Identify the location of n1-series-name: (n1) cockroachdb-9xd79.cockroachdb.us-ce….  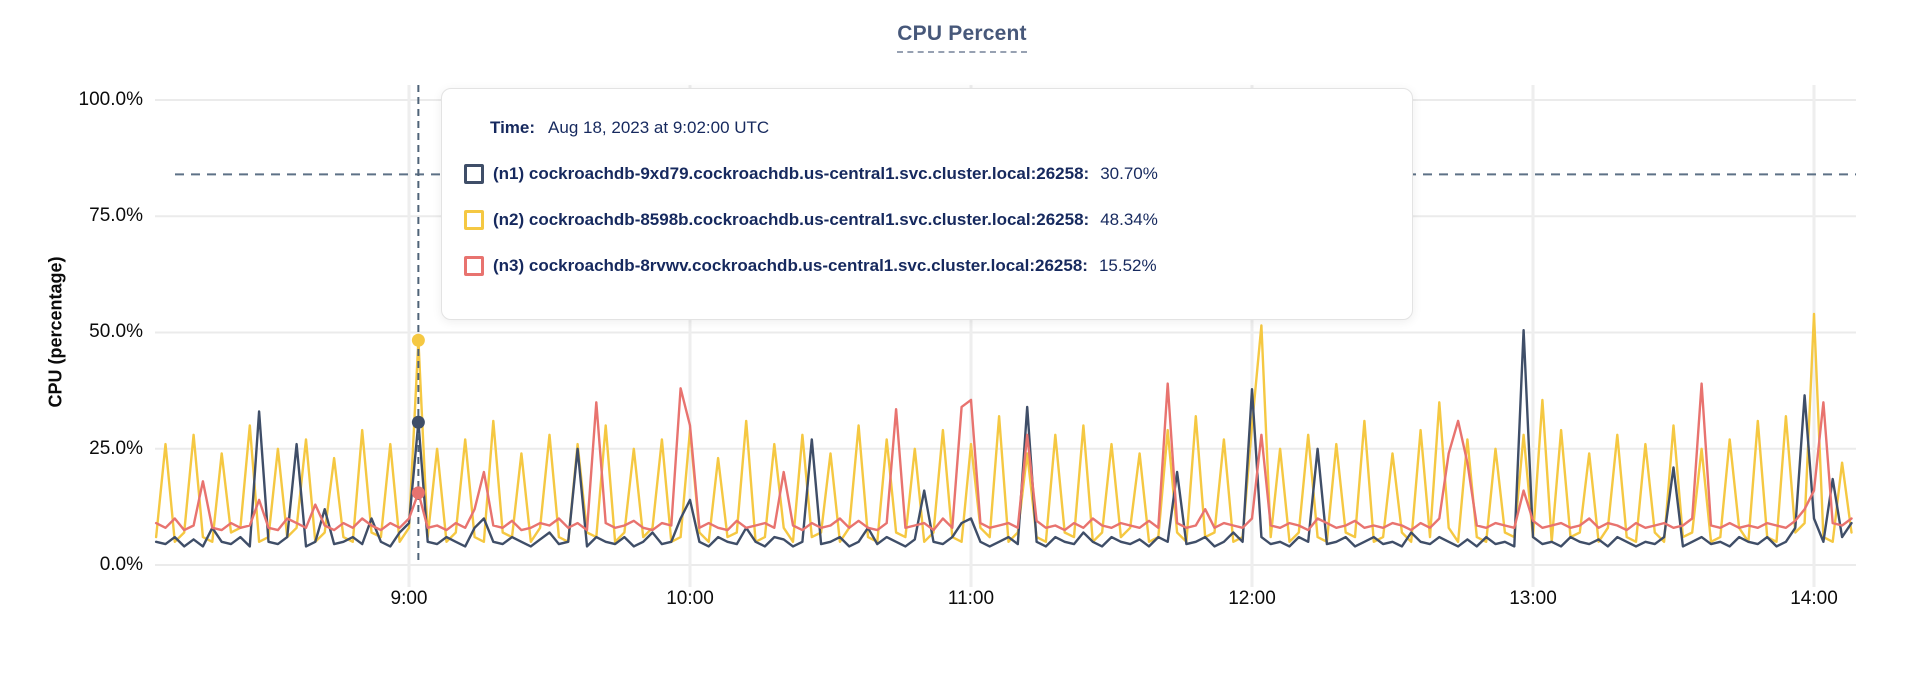
(791, 173).